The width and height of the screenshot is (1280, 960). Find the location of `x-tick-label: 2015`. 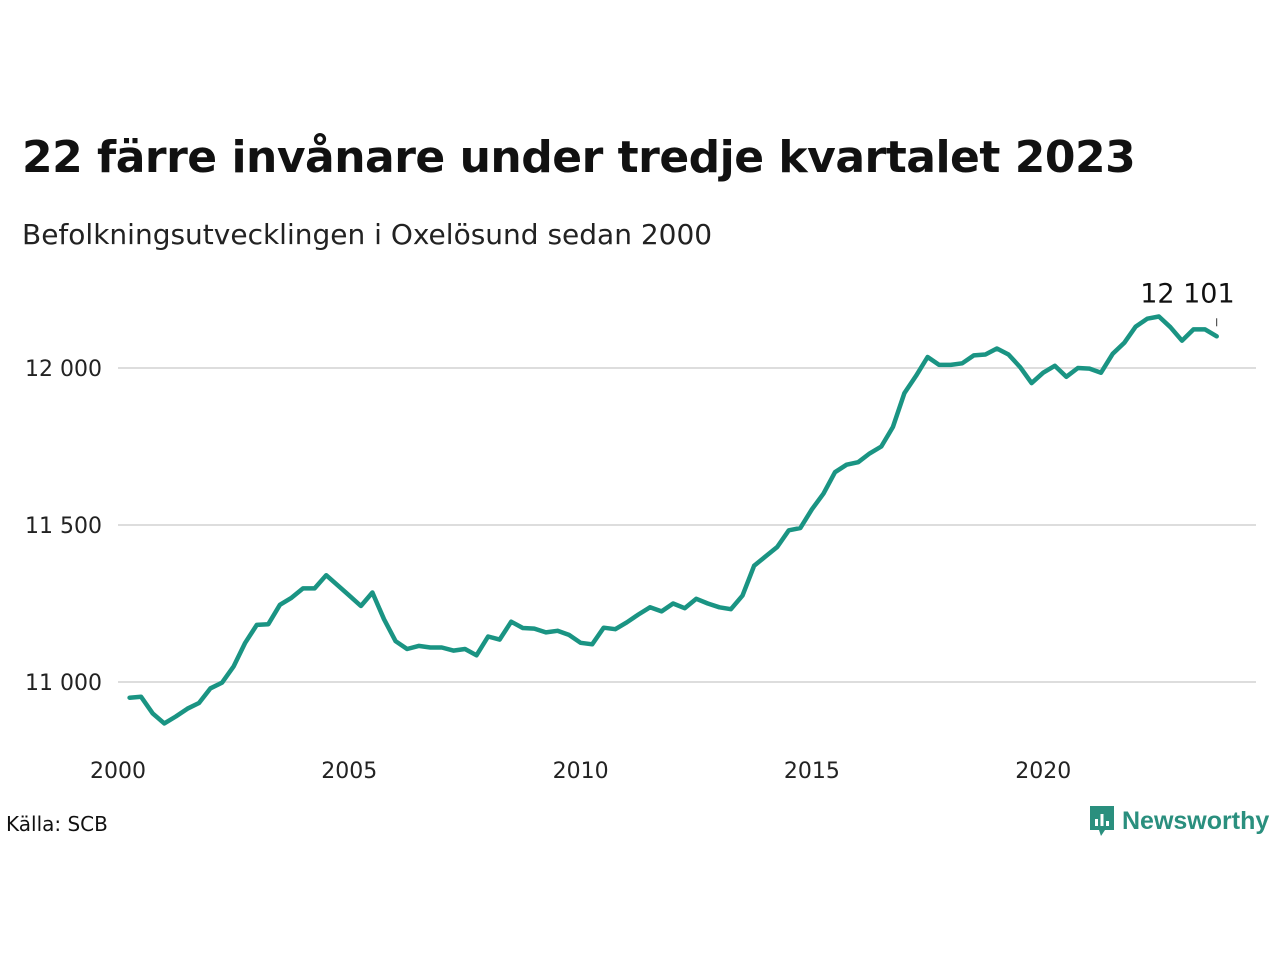

x-tick-label: 2015 is located at coordinates (812, 771).